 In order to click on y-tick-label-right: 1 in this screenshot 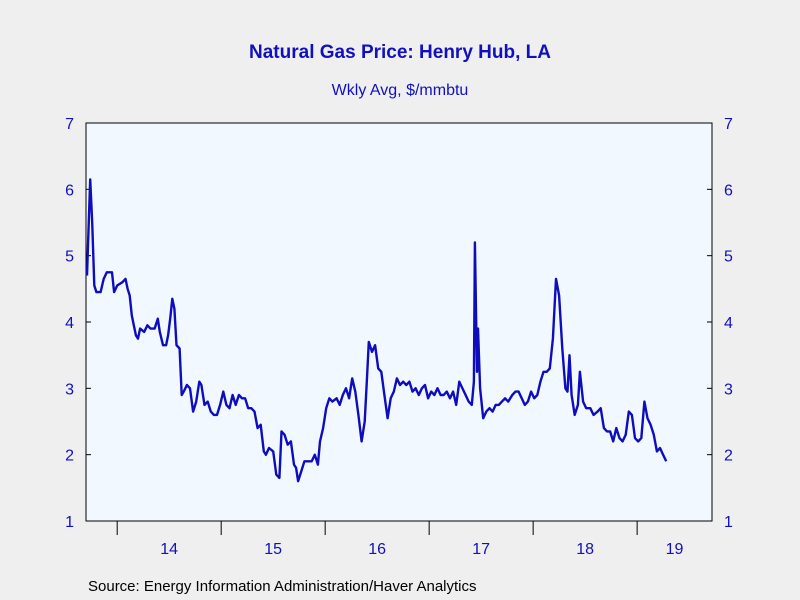, I will do `click(728, 522)`.